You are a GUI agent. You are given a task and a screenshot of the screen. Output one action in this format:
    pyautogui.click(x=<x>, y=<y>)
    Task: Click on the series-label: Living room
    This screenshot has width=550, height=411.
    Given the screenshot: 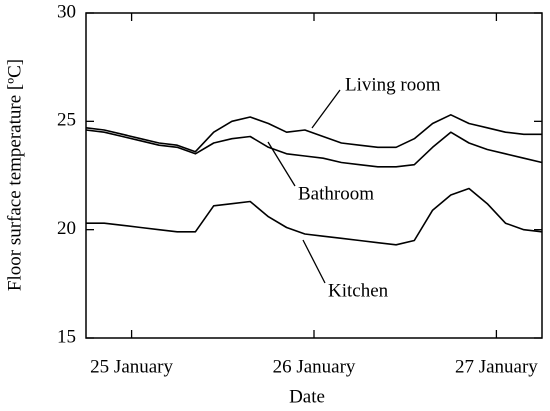 What is the action you would take?
    pyautogui.click(x=393, y=84)
    